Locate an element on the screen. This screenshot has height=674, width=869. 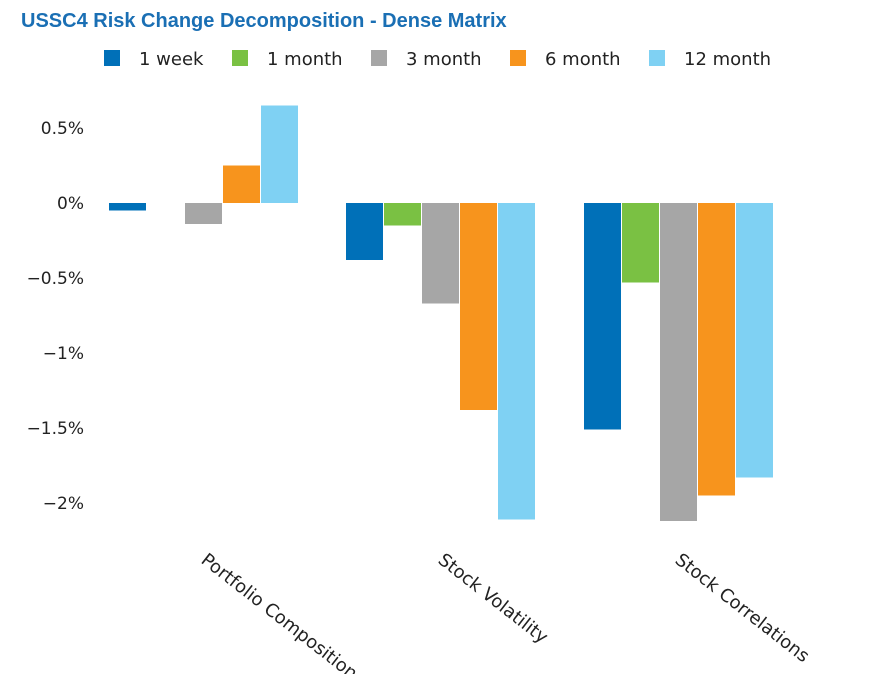
x-category-label: Portfolio Composition is located at coordinates (279, 611).